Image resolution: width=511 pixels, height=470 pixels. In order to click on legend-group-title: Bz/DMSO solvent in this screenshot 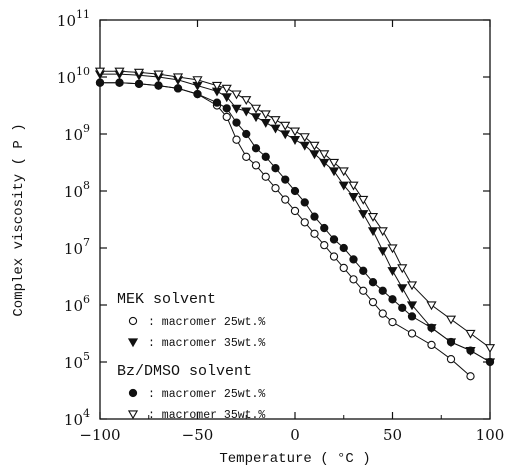, I will do `click(184, 371)`.